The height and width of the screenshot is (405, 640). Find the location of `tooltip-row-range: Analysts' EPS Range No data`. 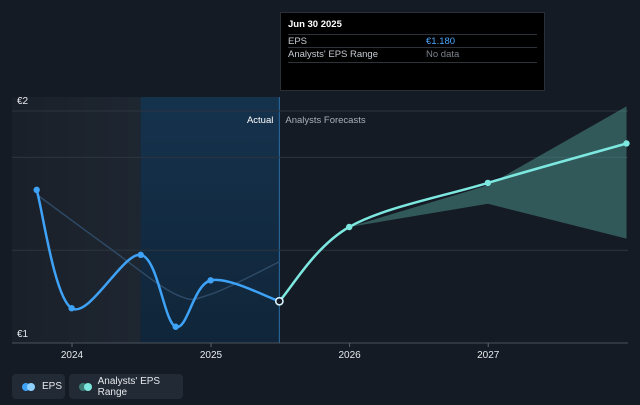

tooltip-row-range: Analysts' EPS Range No data is located at coordinates (412, 55).